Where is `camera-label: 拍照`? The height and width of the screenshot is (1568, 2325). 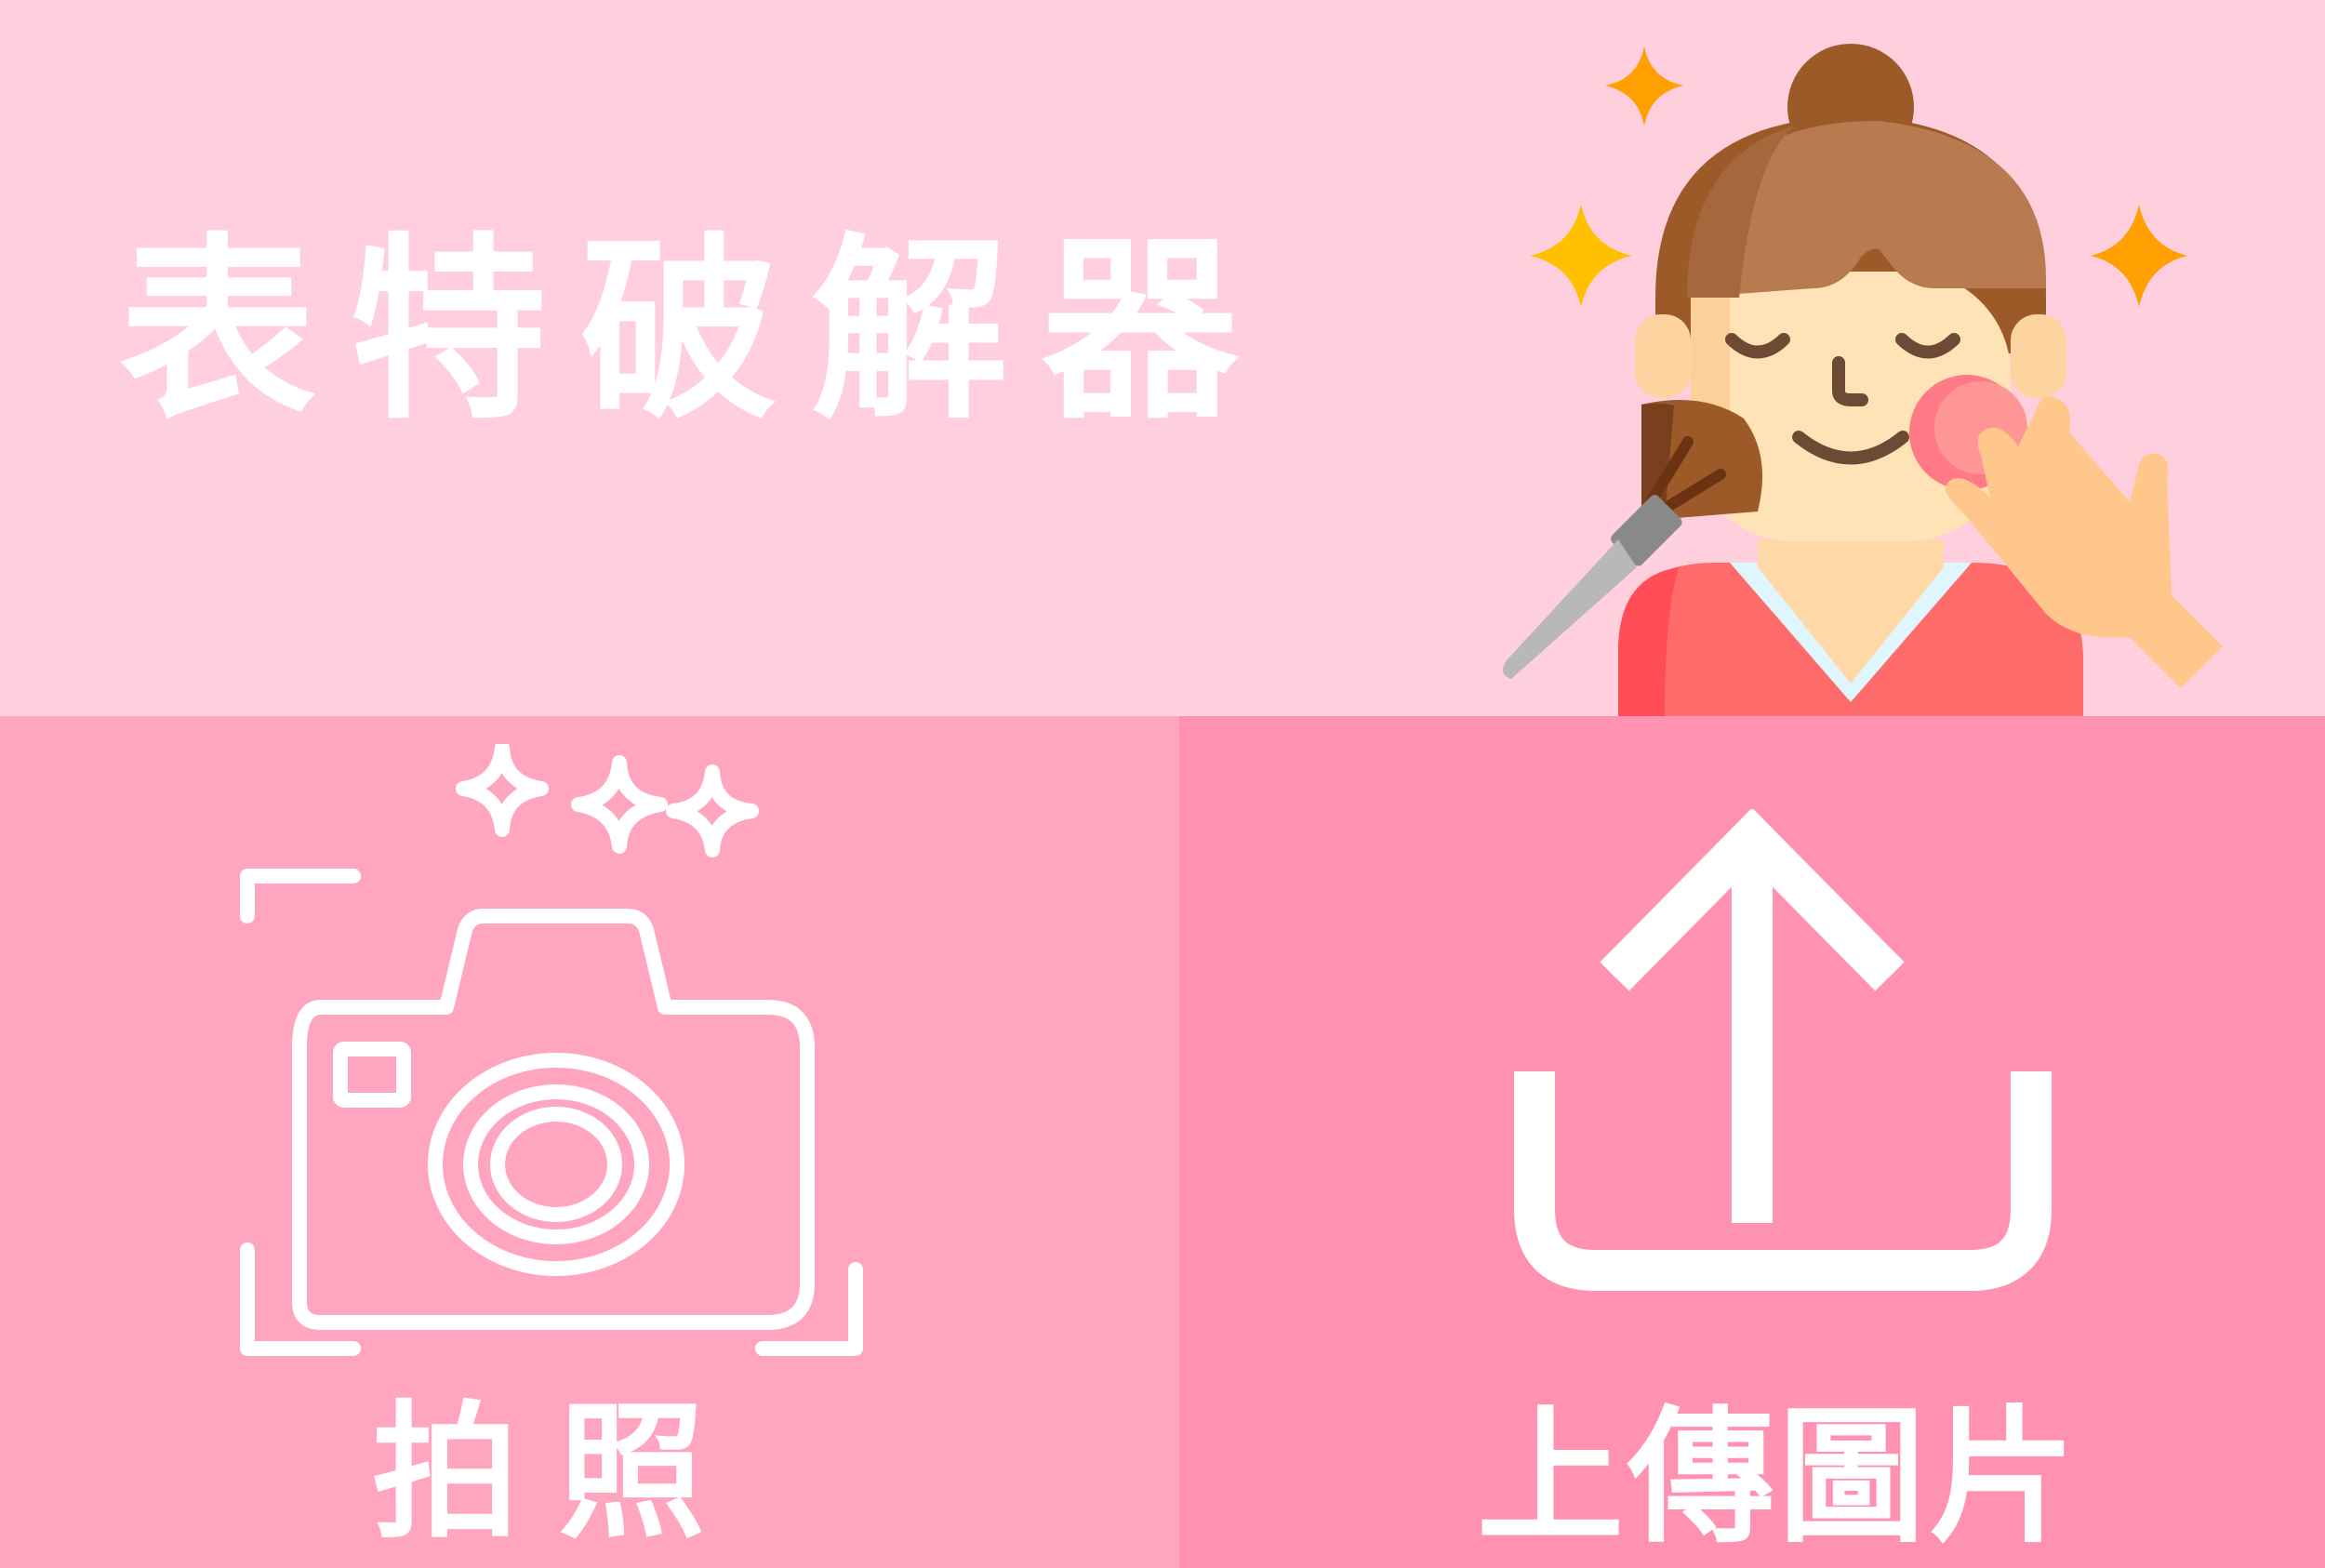 camera-label: 拍照 is located at coordinates (558, 1473).